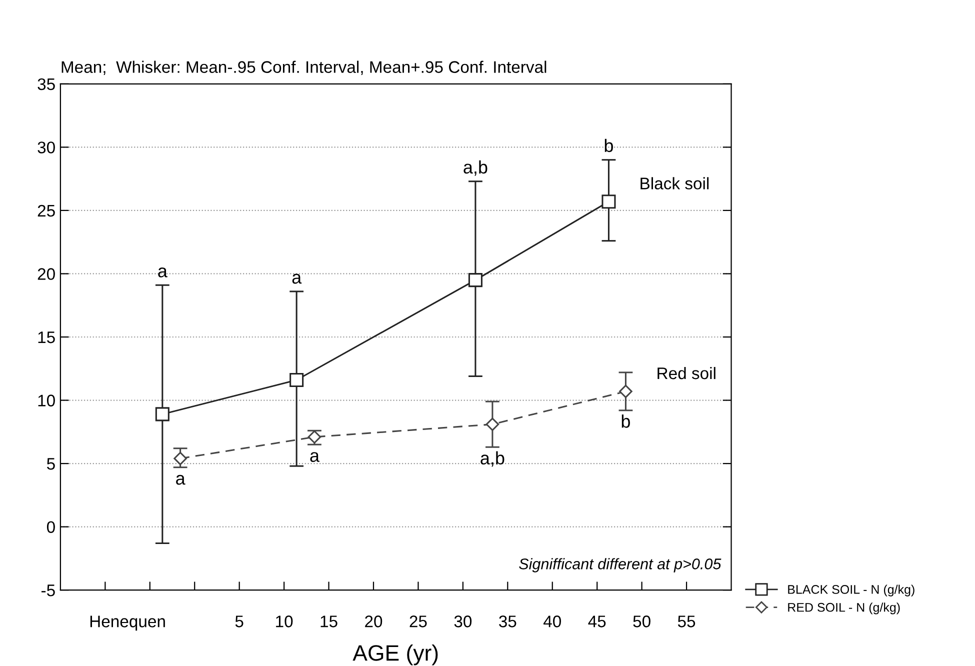 Image resolution: width=975 pixels, height=666 pixels. What do you see at coordinates (48, 590) in the screenshot?
I see `y-tick-label: -5` at bounding box center [48, 590].